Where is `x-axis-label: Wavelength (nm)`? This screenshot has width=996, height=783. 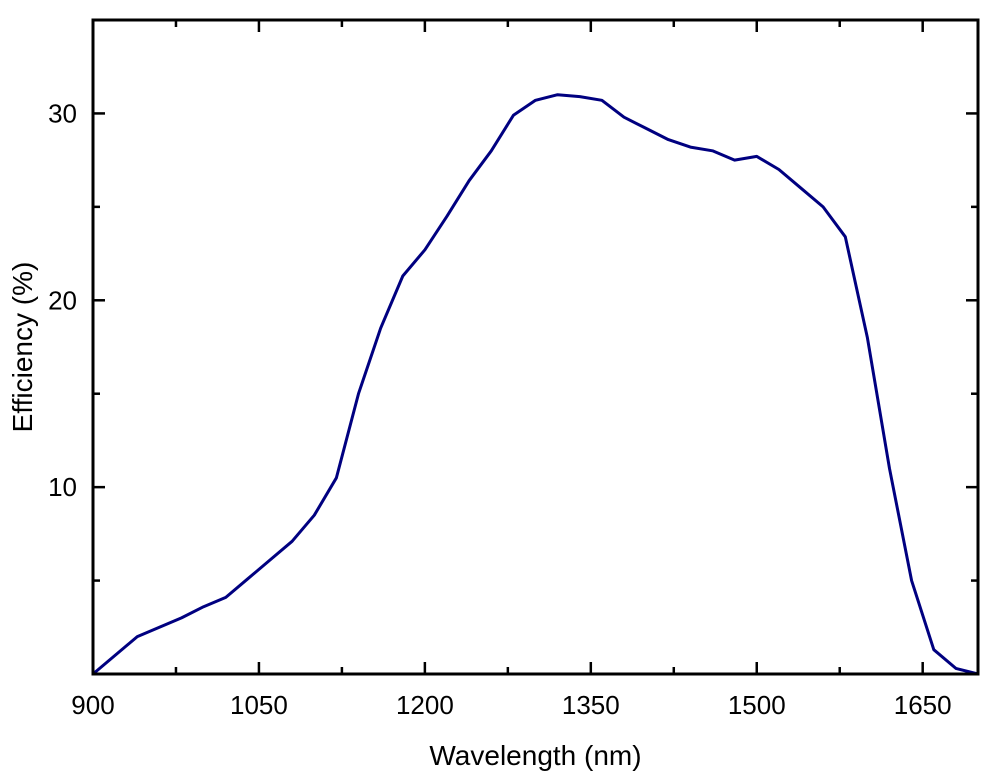
x-axis-label: Wavelength (nm) is located at coordinates (535, 755).